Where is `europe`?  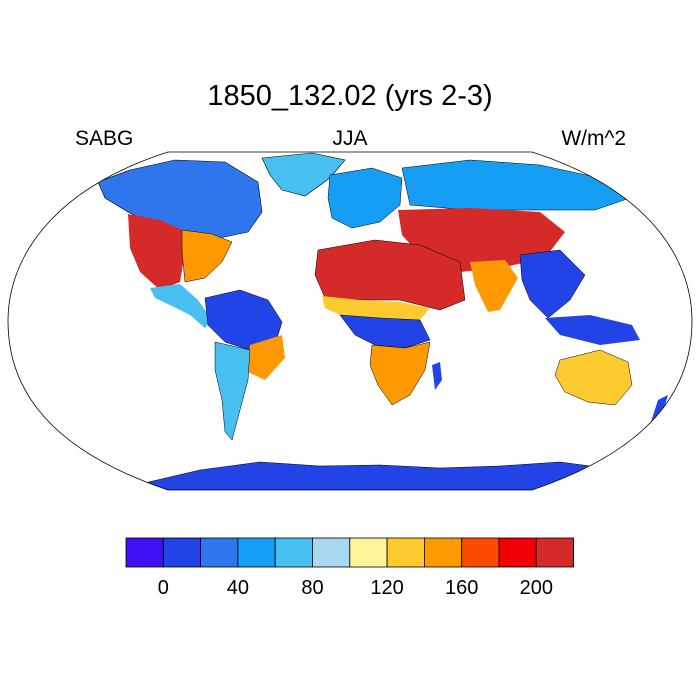 europe is located at coordinates (365, 198).